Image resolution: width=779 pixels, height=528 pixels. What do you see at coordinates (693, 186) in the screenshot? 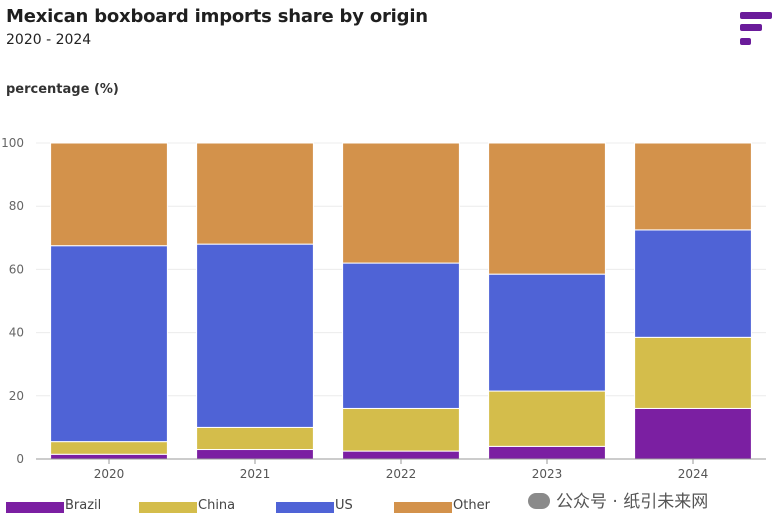
I see `bar-segment-other-2024` at bounding box center [693, 186].